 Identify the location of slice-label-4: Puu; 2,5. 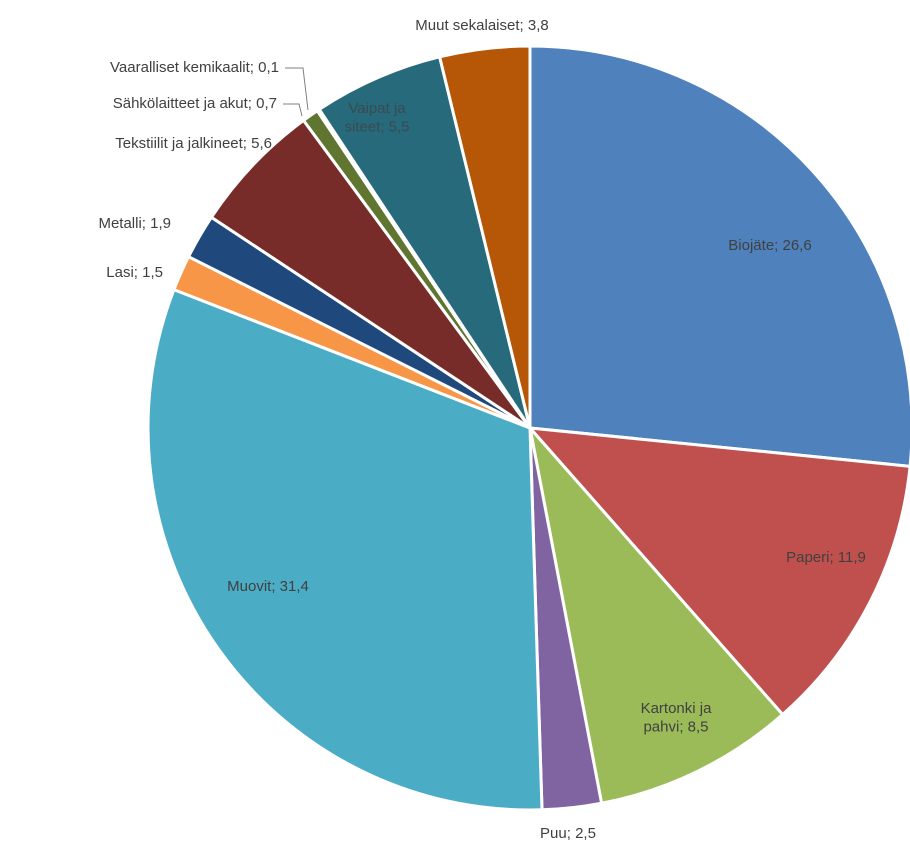
(568, 833).